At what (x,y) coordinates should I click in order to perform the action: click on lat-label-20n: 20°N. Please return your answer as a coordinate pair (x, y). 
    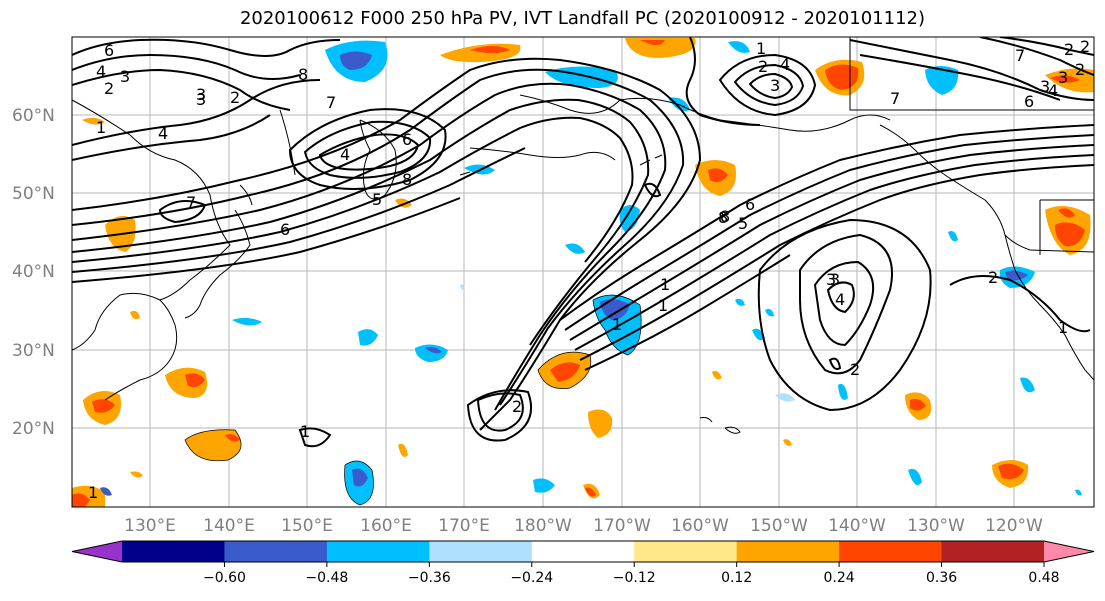
    Looking at the image, I should click on (33, 429).